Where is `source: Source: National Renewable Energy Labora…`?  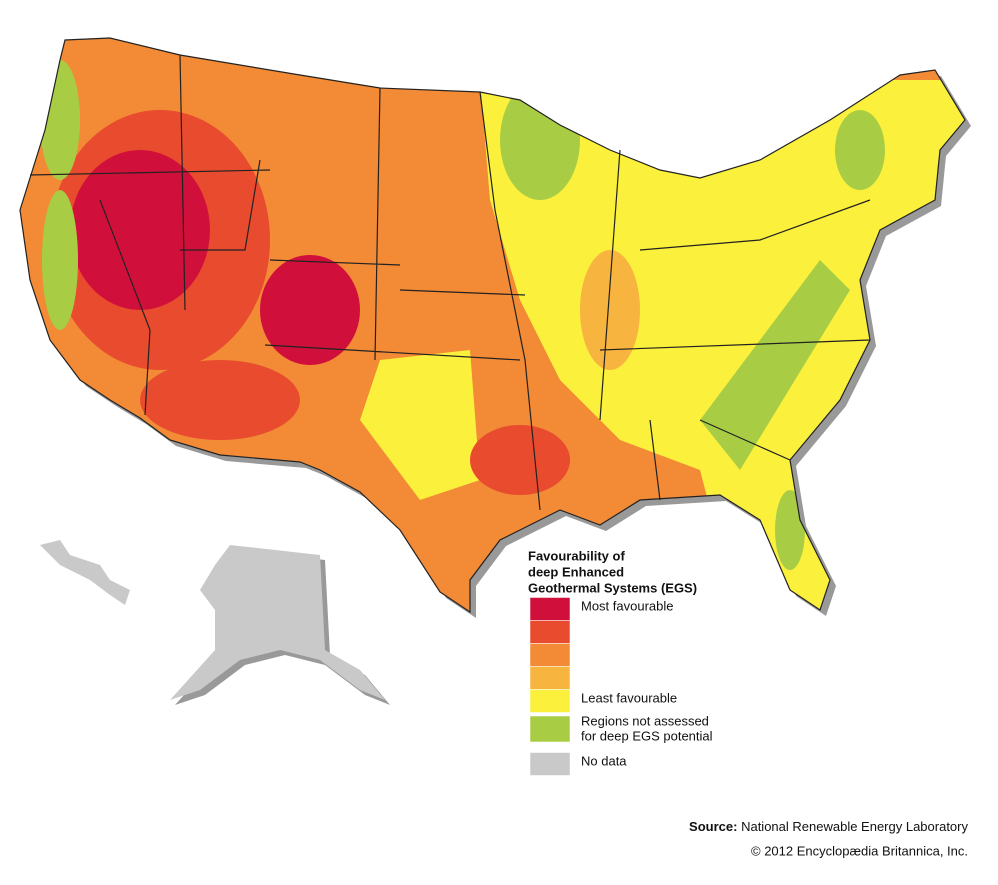
source: Source: National Renewable Energy Labora… is located at coordinates (828, 826).